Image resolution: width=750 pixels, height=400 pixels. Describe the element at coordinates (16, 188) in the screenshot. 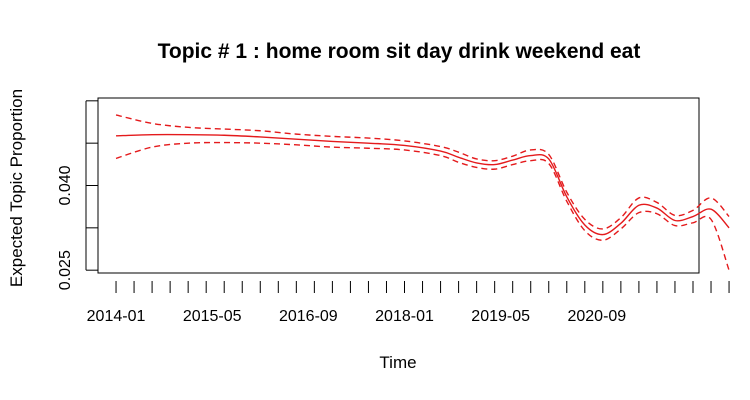

I see `y-axis-label: Expected Topic Proportion` at that location.